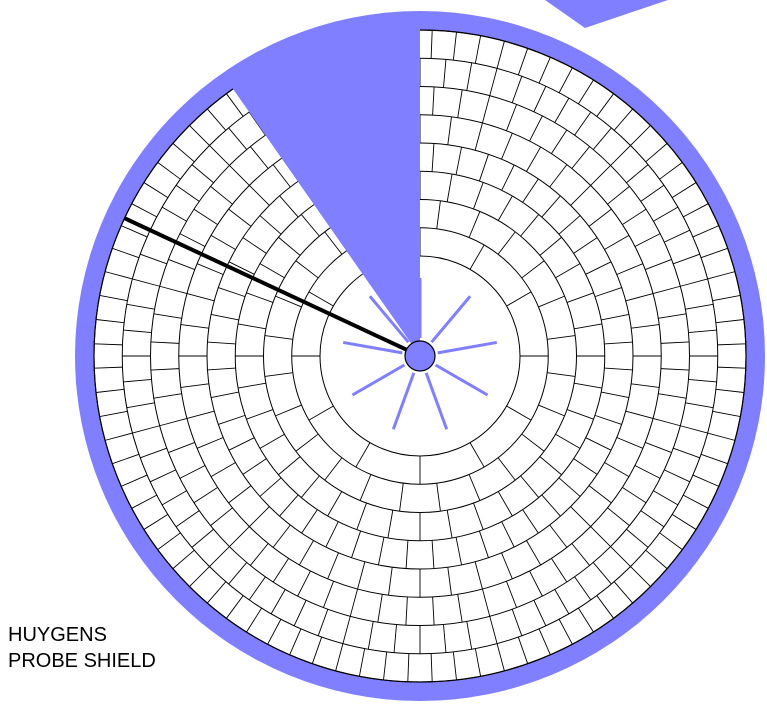  Describe the element at coordinates (272, 287) in the screenshot. I see `pointer-line` at that location.